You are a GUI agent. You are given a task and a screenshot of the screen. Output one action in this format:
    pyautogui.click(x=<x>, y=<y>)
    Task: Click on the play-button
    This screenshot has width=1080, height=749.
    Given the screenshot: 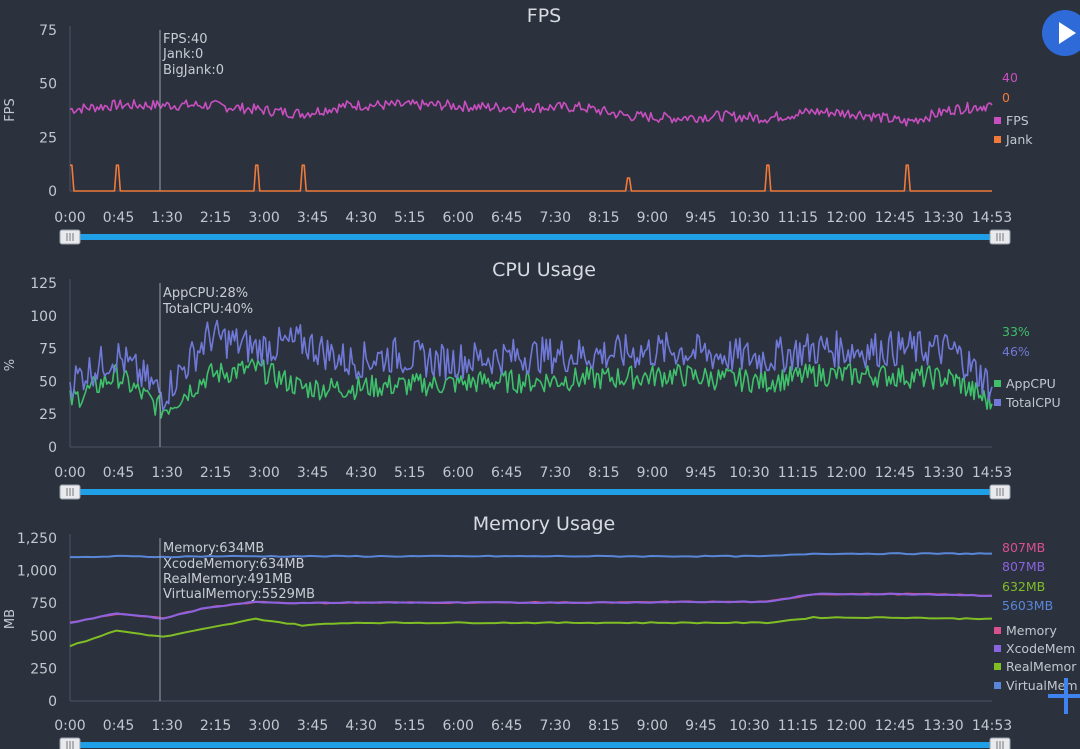 What is the action you would take?
    pyautogui.click(x=1061, y=33)
    